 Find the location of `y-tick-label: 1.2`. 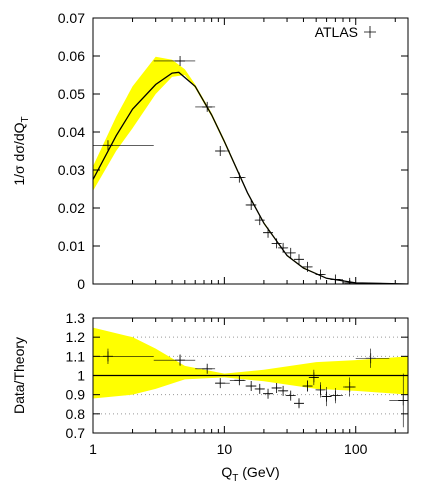

y-tick-label: 1.2 is located at coordinates (76, 337).